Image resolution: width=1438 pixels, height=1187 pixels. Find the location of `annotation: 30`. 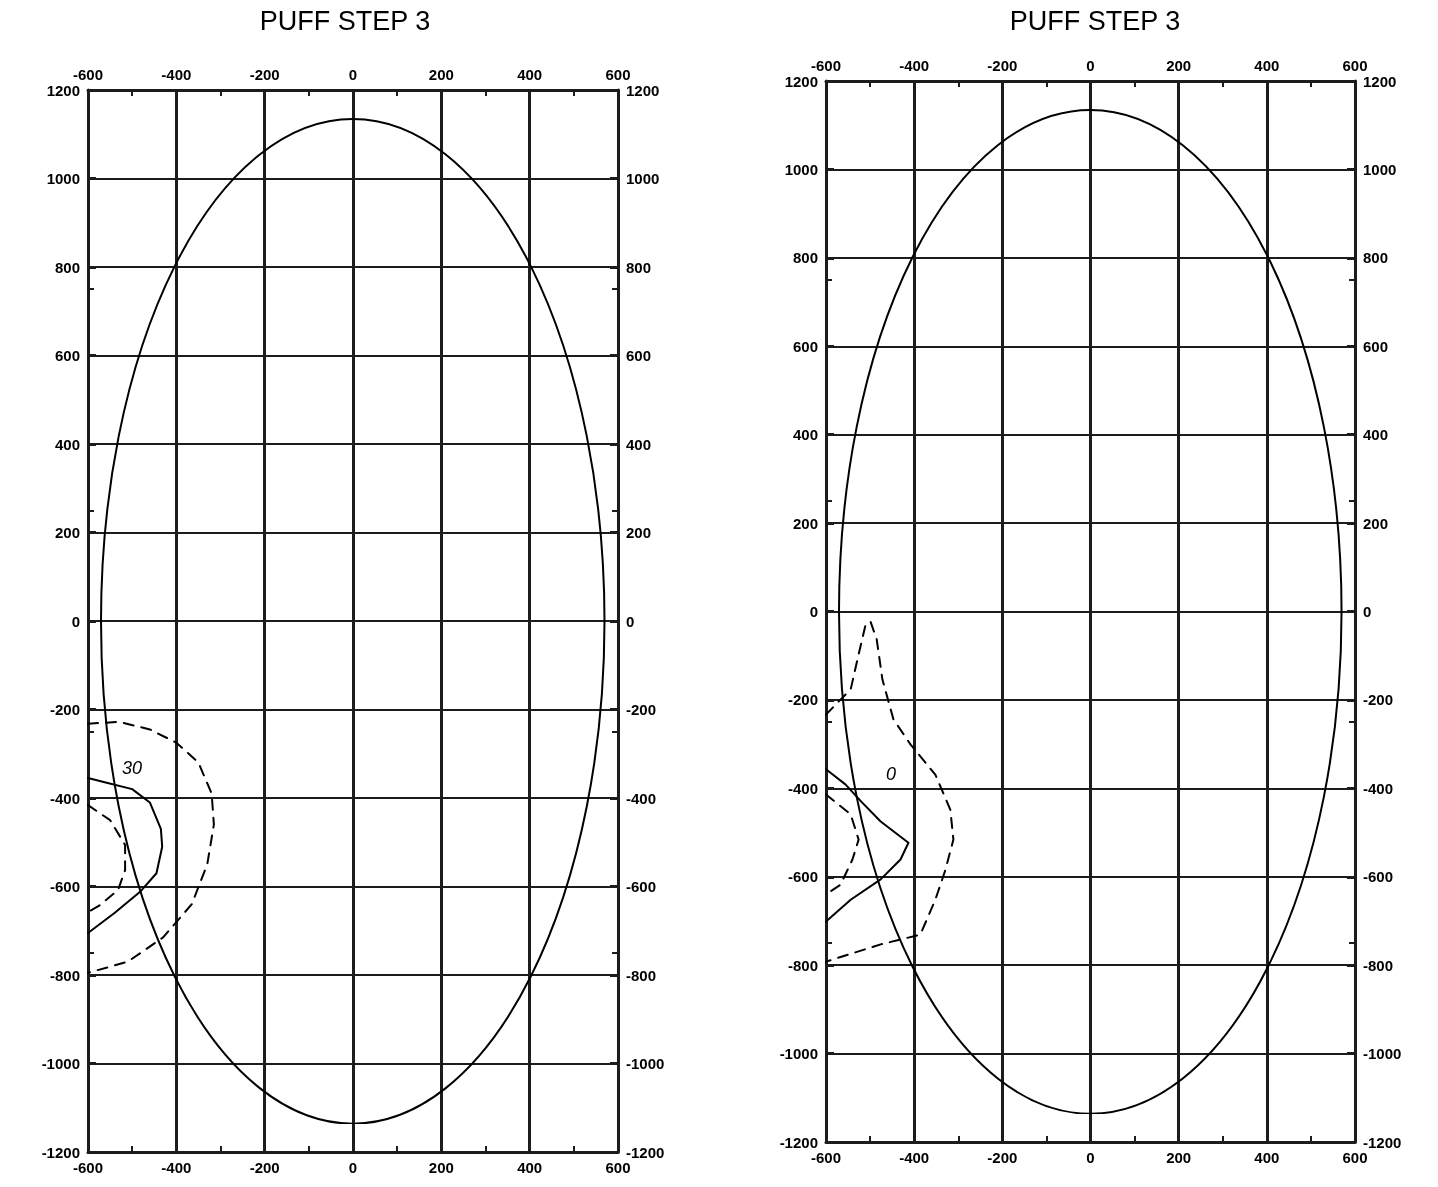

annotation: 30 is located at coordinates (132, 768).